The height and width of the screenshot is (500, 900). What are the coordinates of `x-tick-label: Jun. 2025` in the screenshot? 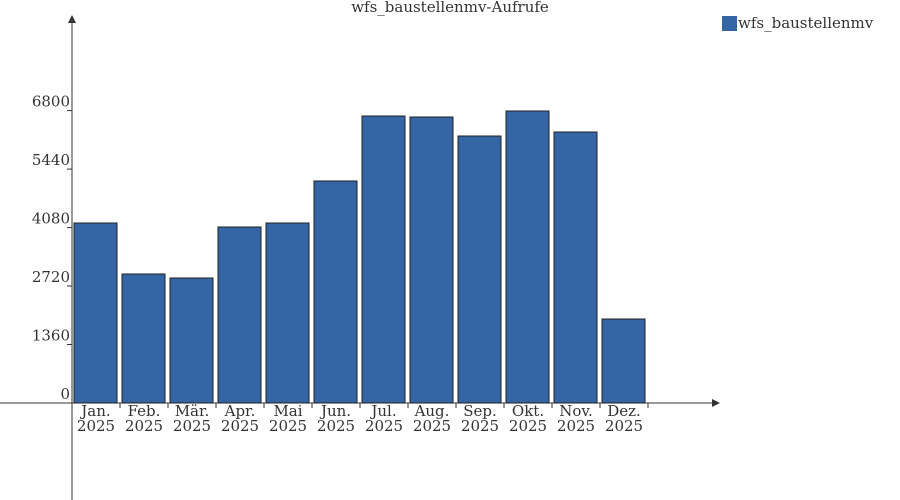 It's located at (336, 418).